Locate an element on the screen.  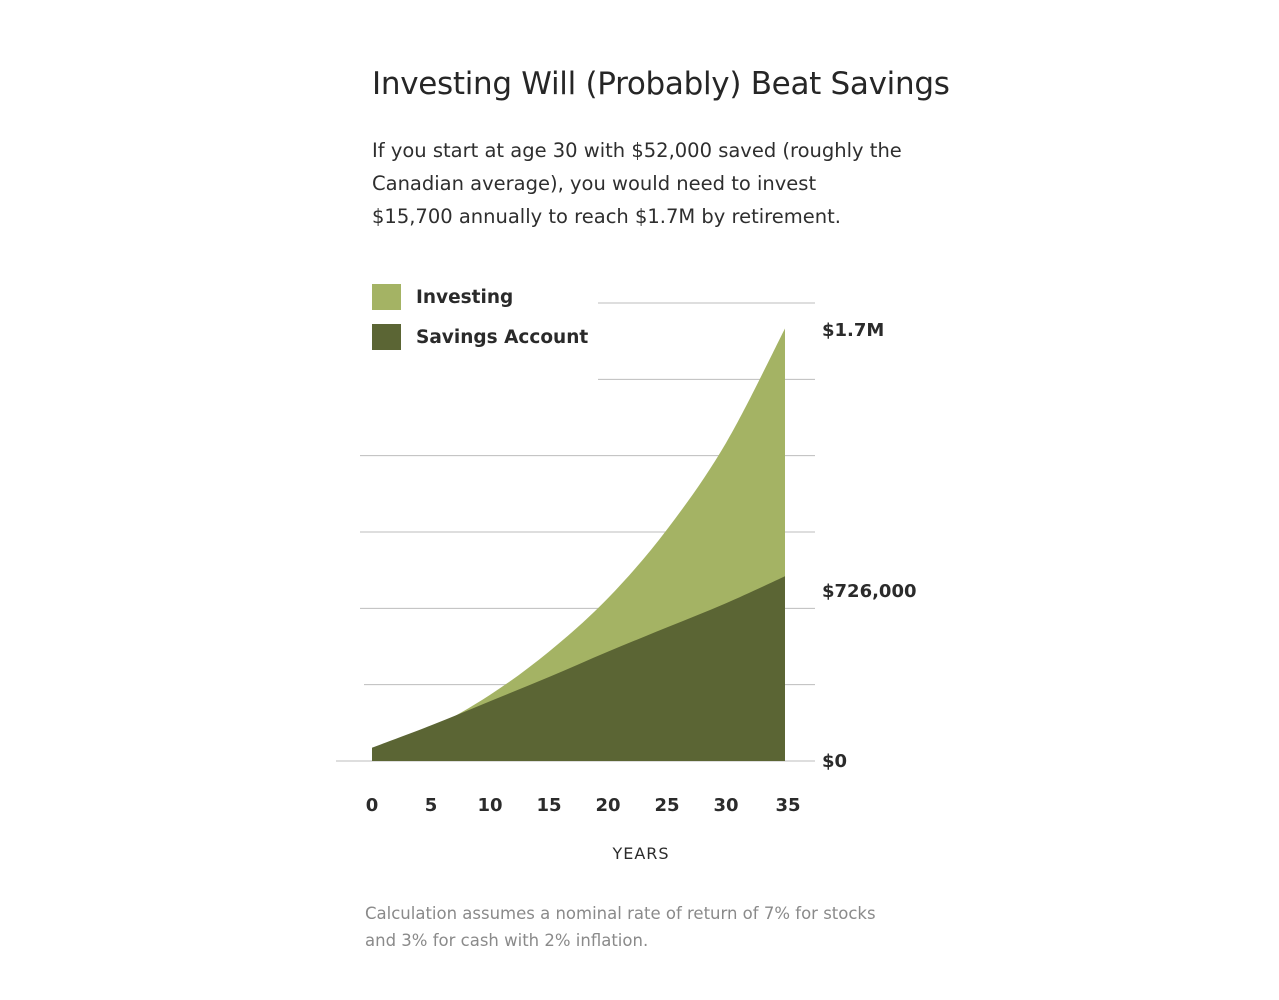
legend-item-investing: Investing is located at coordinates (480, 297).